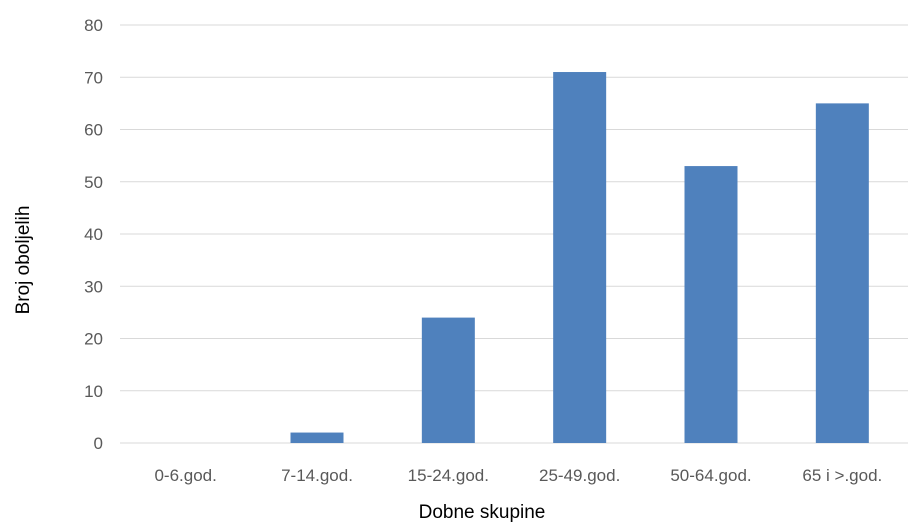 This screenshot has width=909, height=524. Describe the element at coordinates (579, 475) in the screenshot. I see `x-tick-label: 25-49.god.` at that location.